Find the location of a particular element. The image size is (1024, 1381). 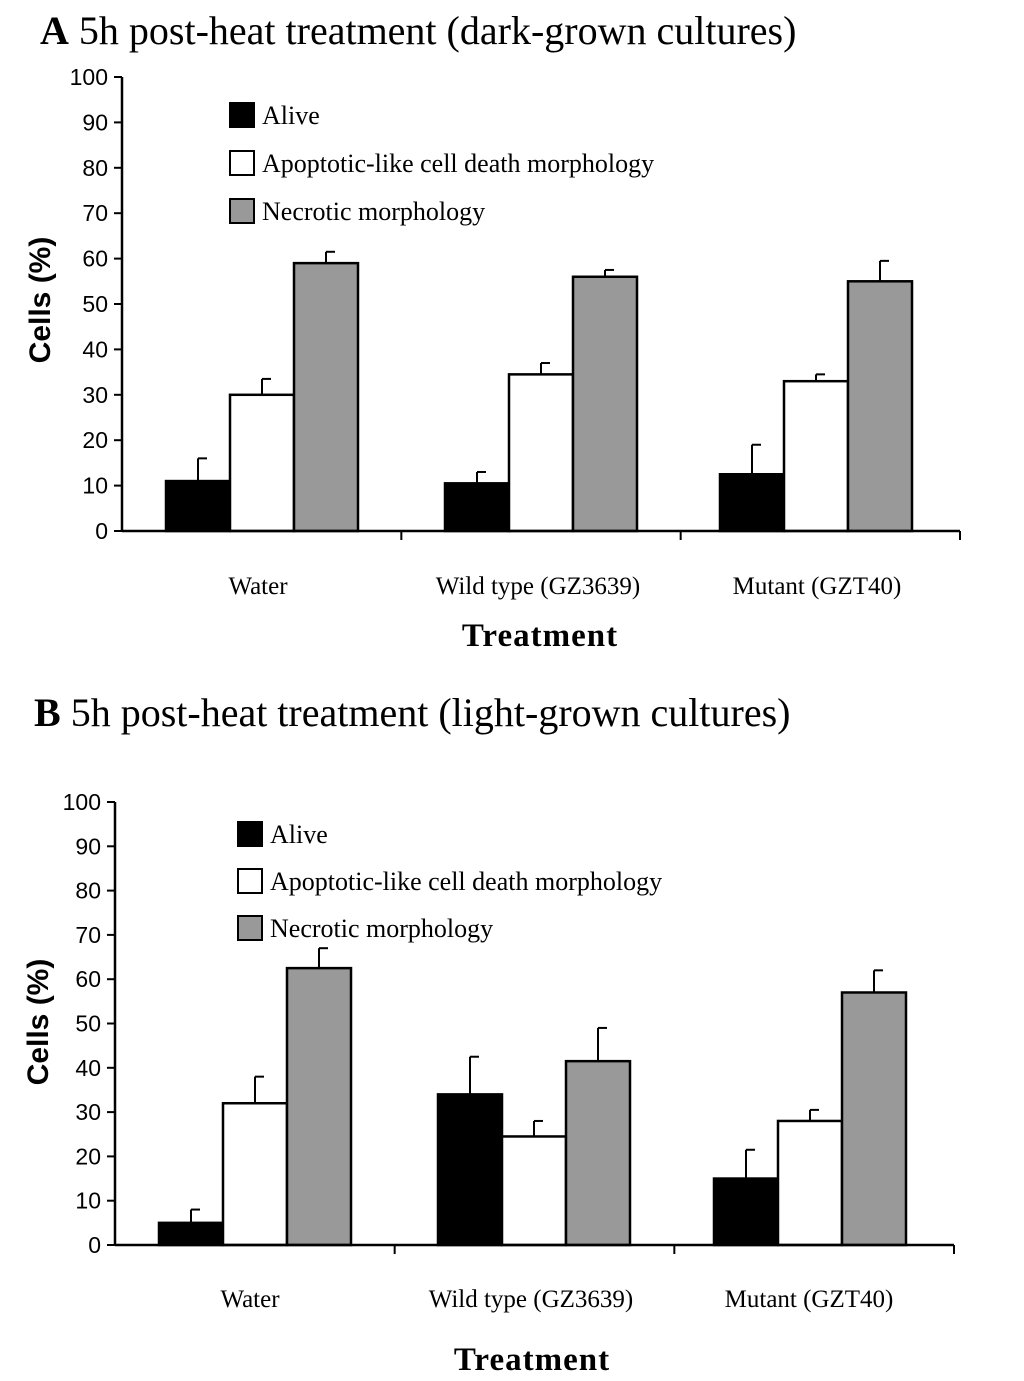

panel-b-category-labels: Water Wild type (GZ3639) Mutant (GZT40) is located at coordinates (556, 1299).